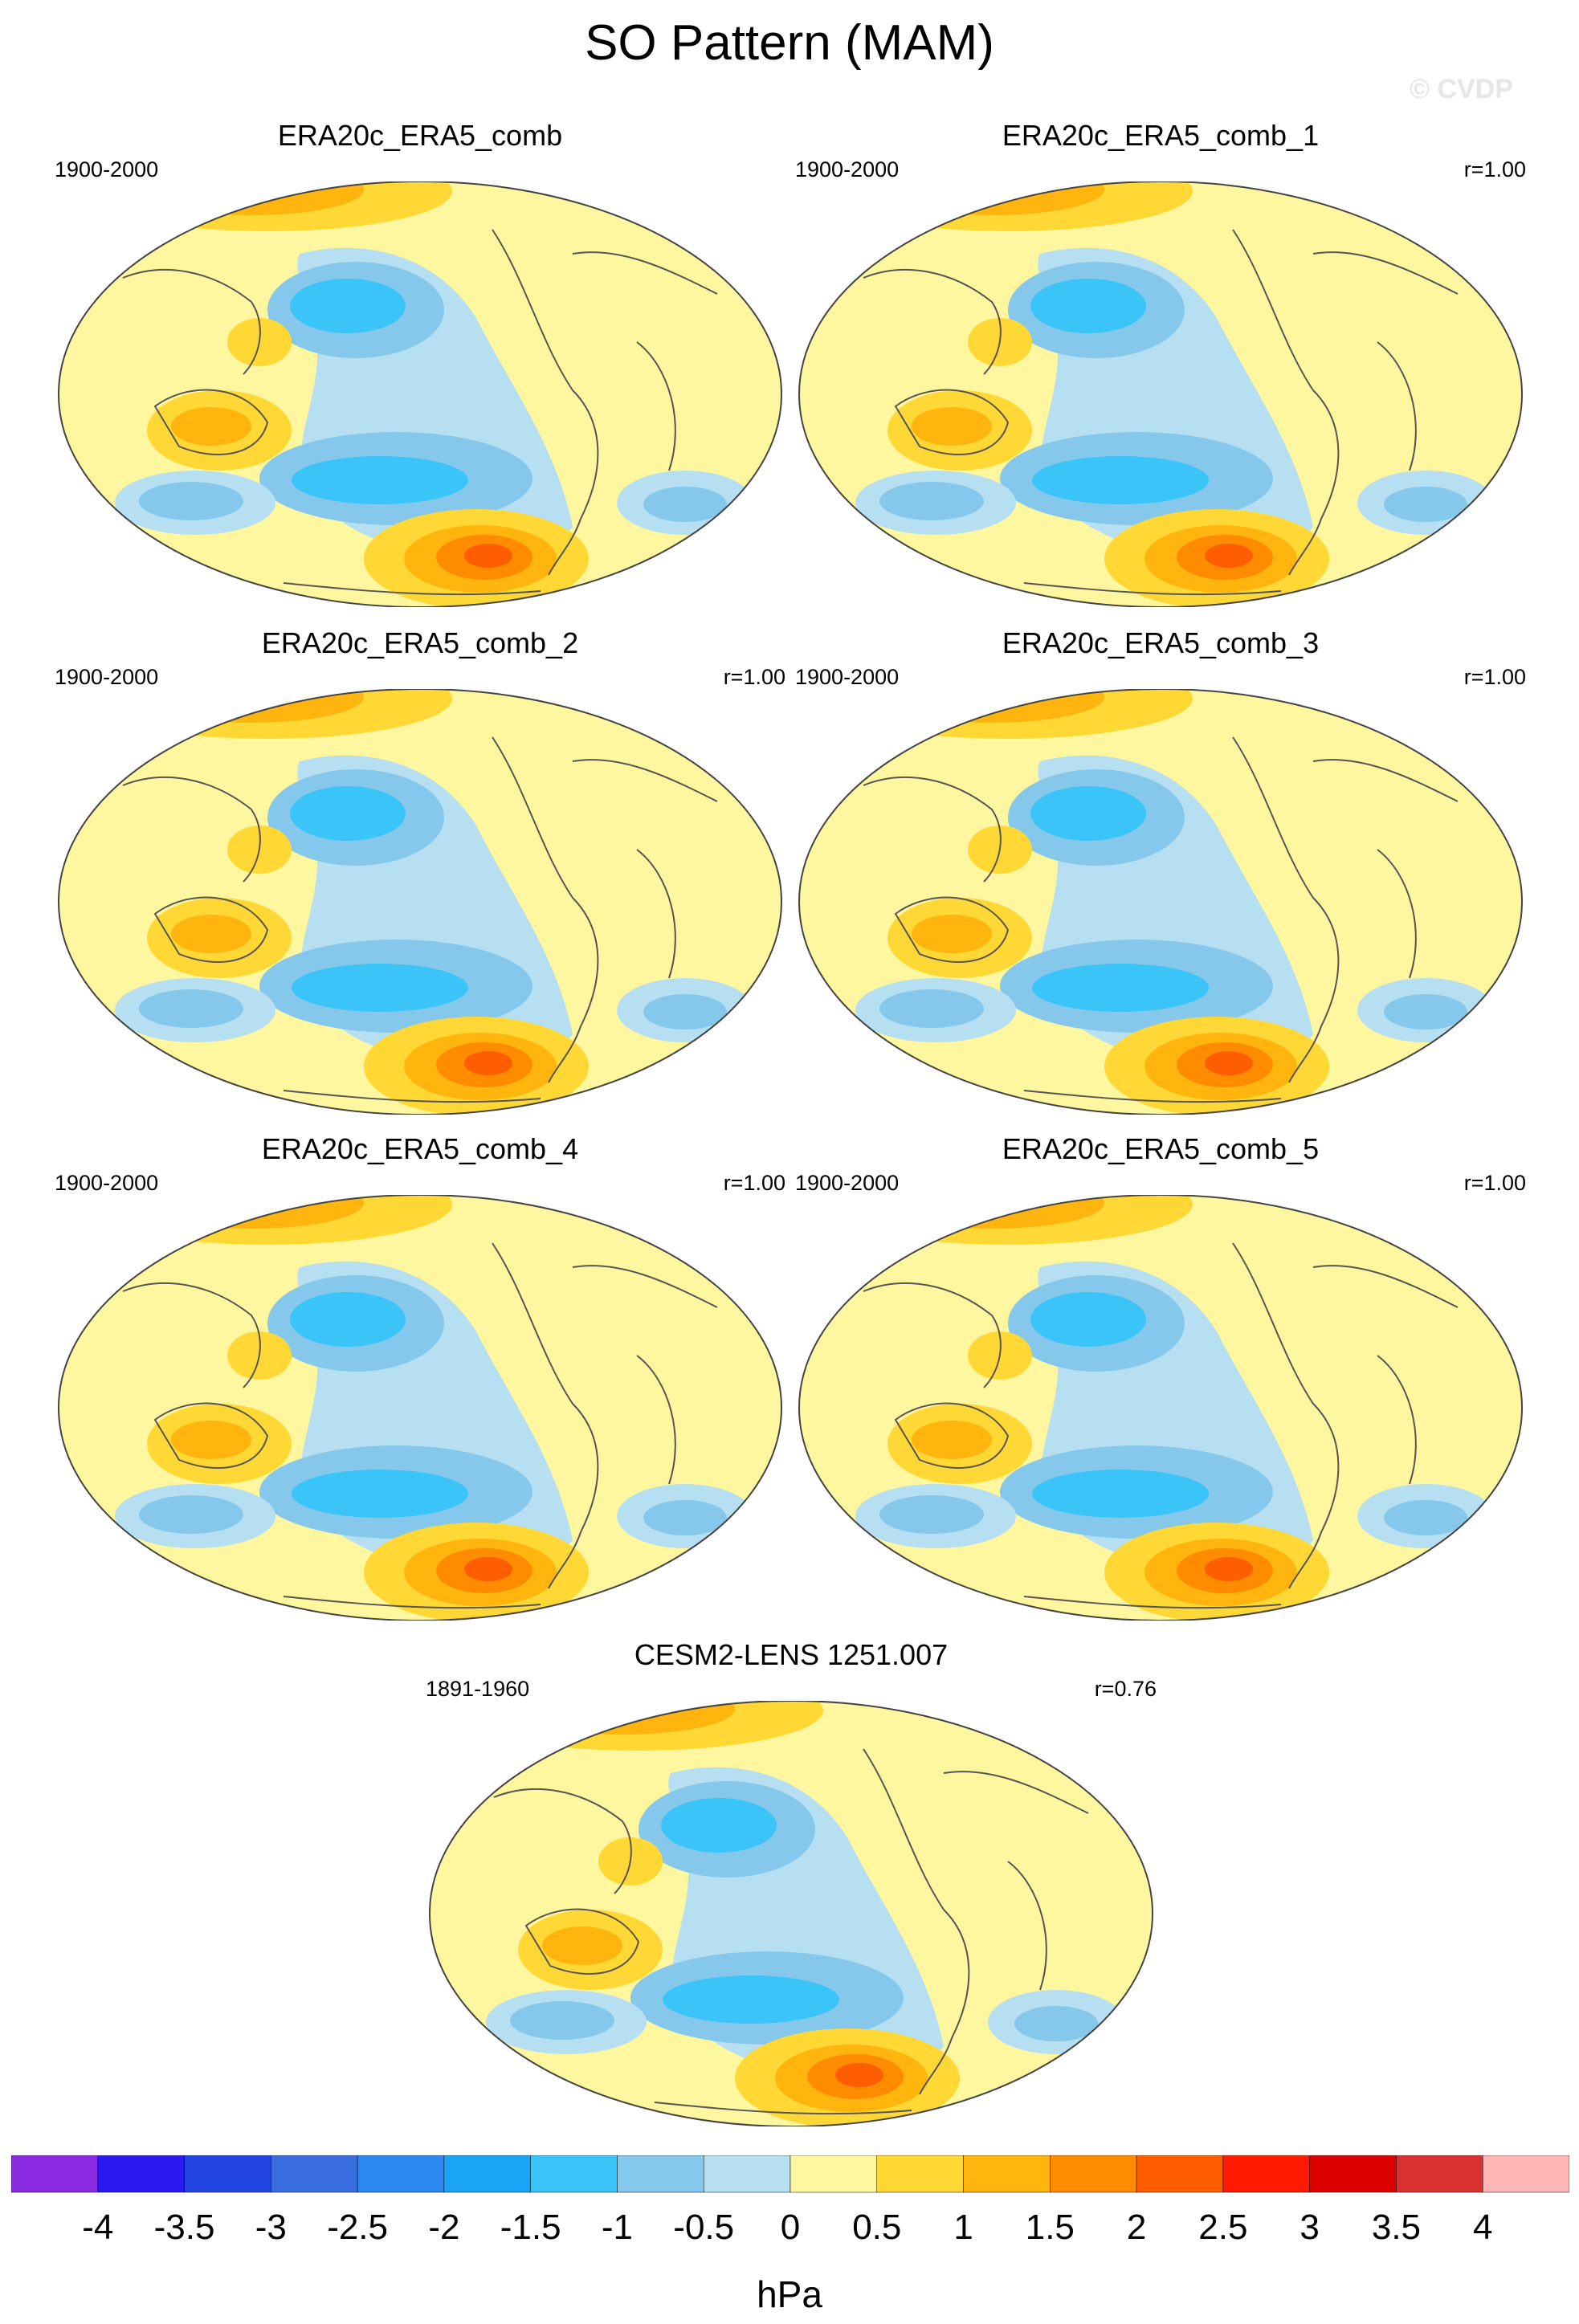  I want to click on colorbar-tick-label: -0.5, so click(703, 2227).